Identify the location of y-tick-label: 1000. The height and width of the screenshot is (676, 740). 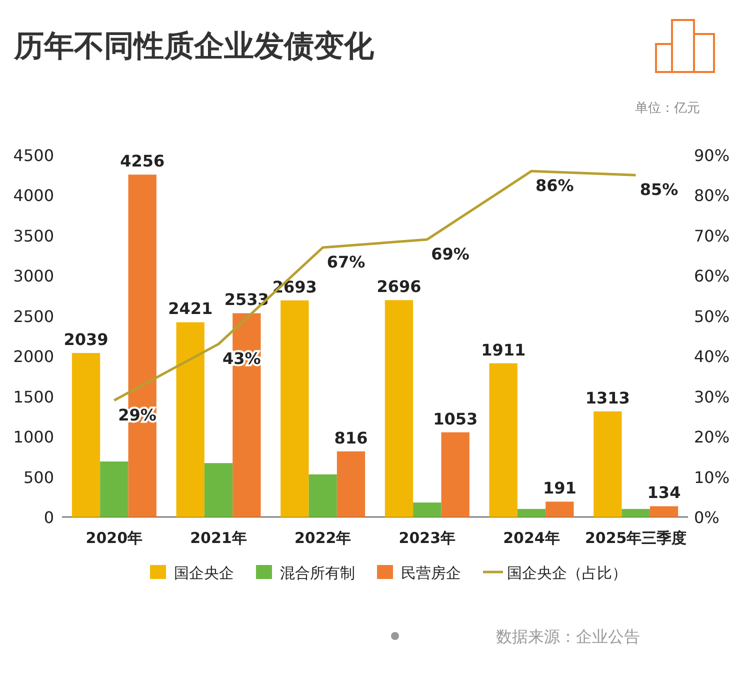
(33, 437).